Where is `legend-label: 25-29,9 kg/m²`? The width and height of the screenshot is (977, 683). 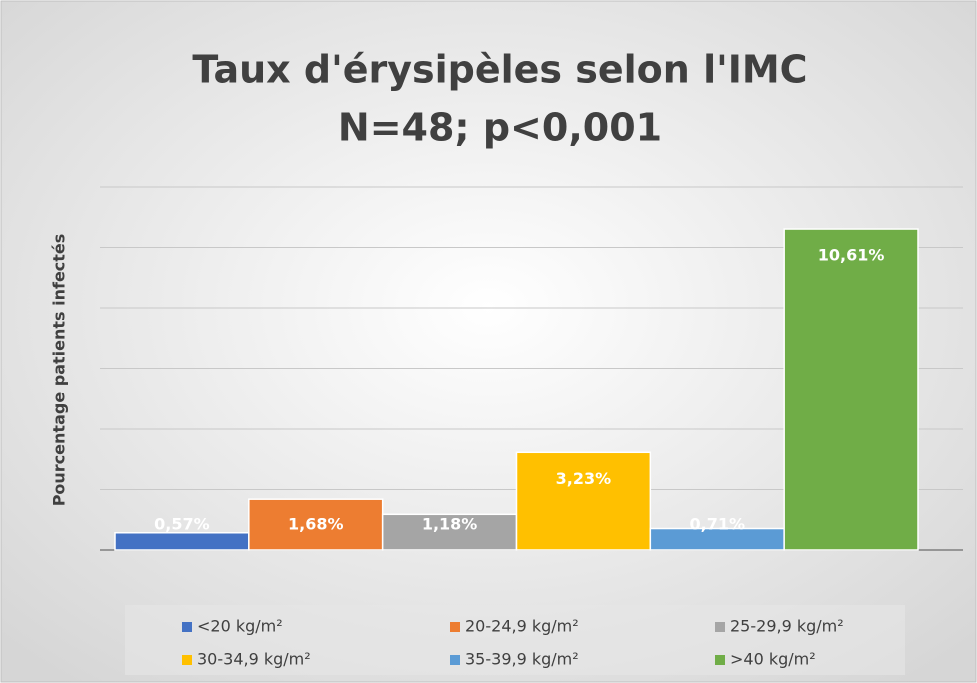
legend-label: 25-29,9 kg/m² is located at coordinates (787, 626).